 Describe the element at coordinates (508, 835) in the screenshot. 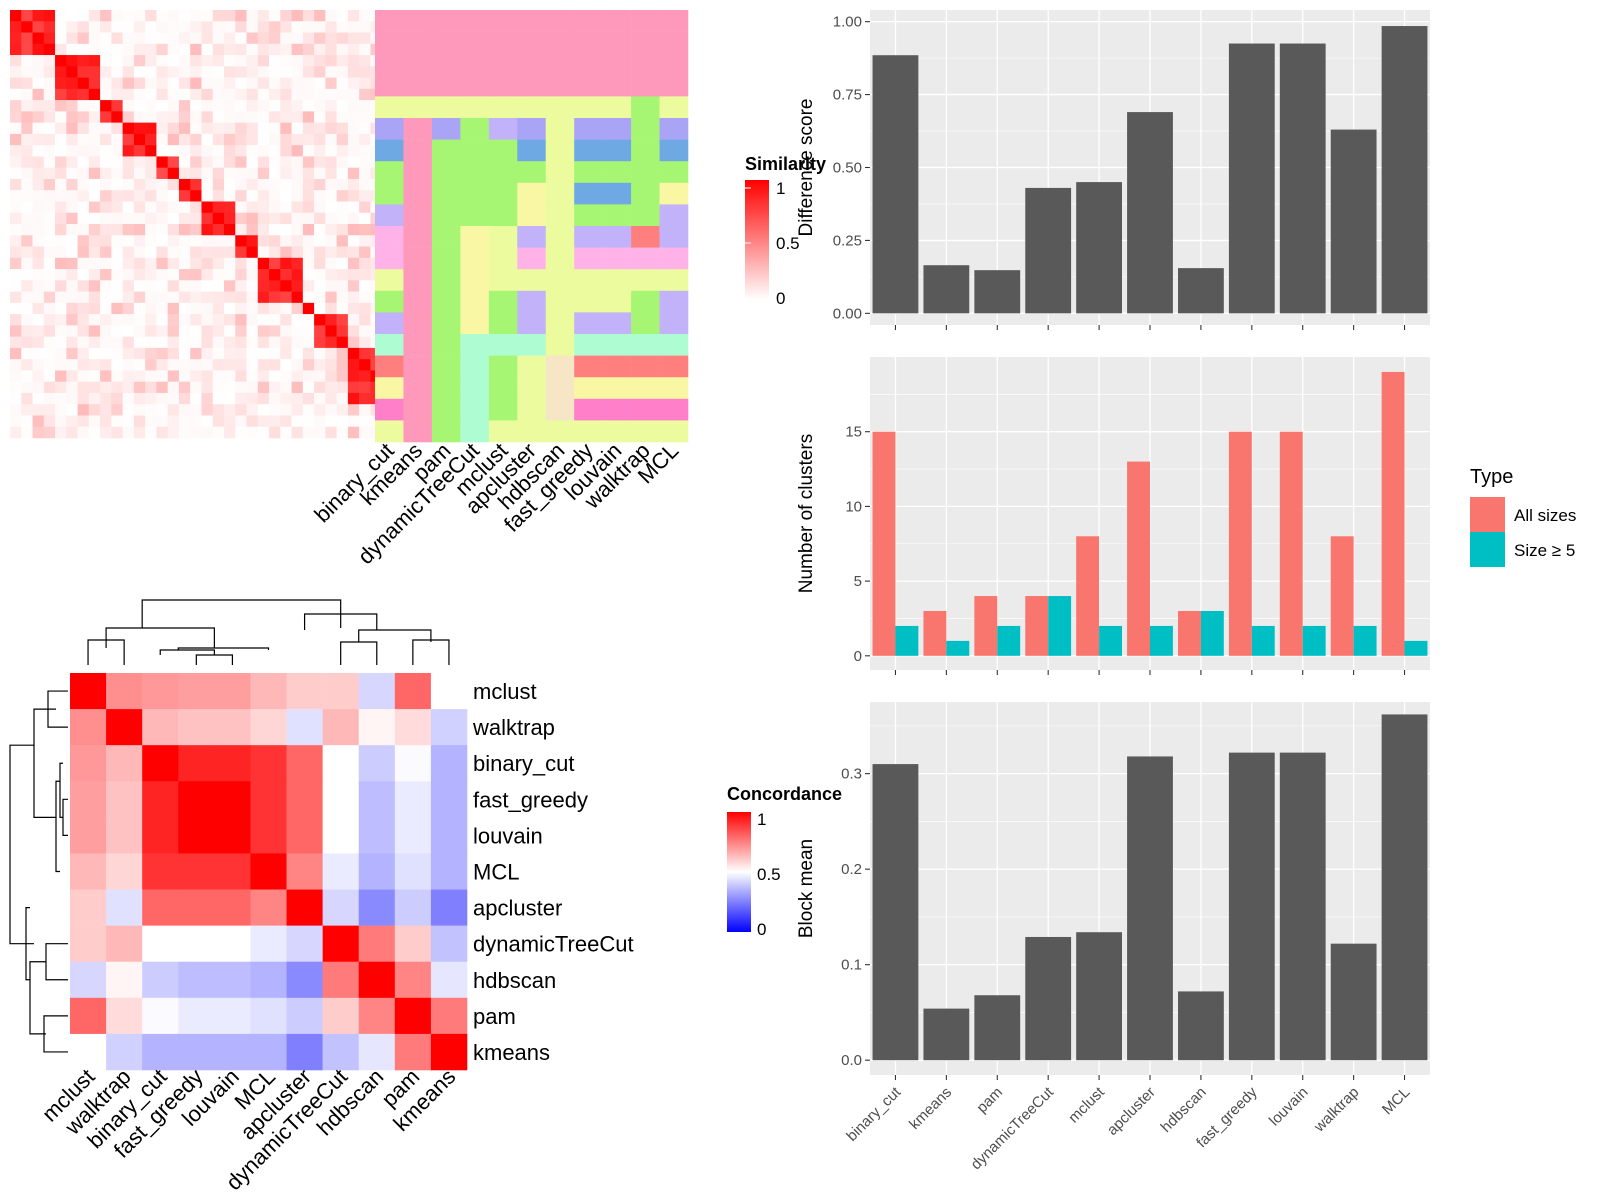

I see `concordance-row-label: louvain` at that location.